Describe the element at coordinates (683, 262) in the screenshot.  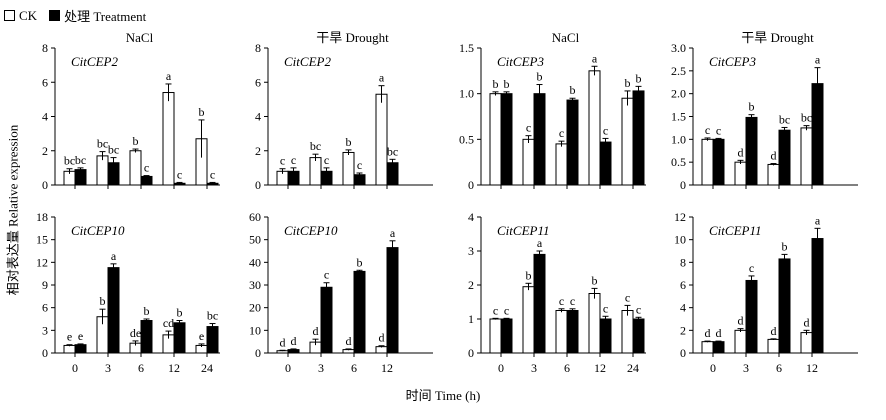
I see `panel-8-y-tick-label: 8` at that location.